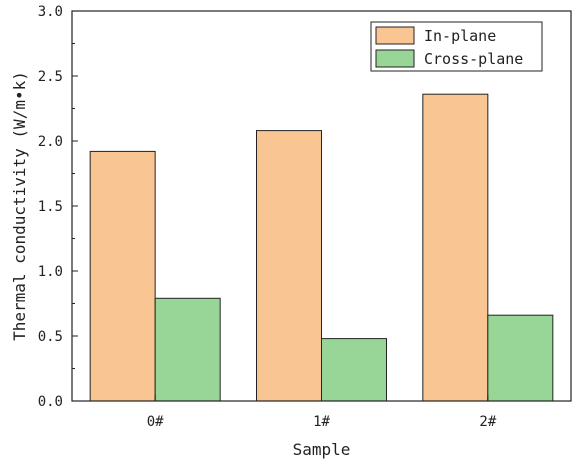 The height and width of the screenshot is (465, 583). I want to click on y-axis-label: Thermal conductivity (W/m•k), so click(19, 206).